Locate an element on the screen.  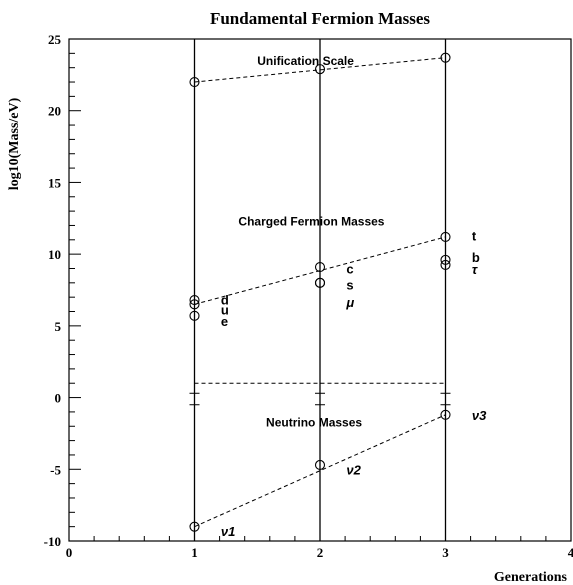
x-axis-label: Generations is located at coordinates (531, 577).